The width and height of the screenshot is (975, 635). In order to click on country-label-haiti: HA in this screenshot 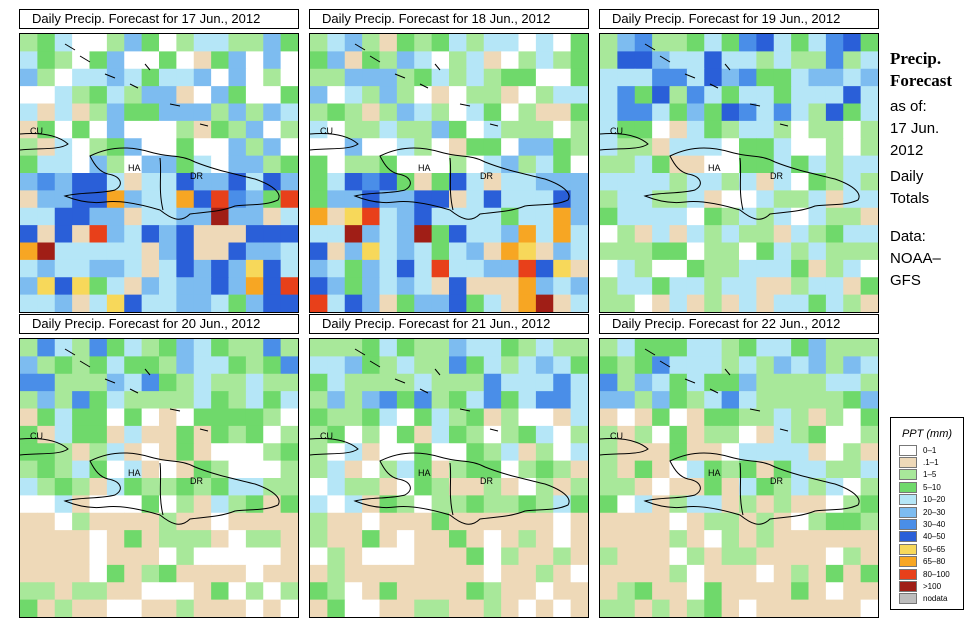, I will do `click(424, 168)`.